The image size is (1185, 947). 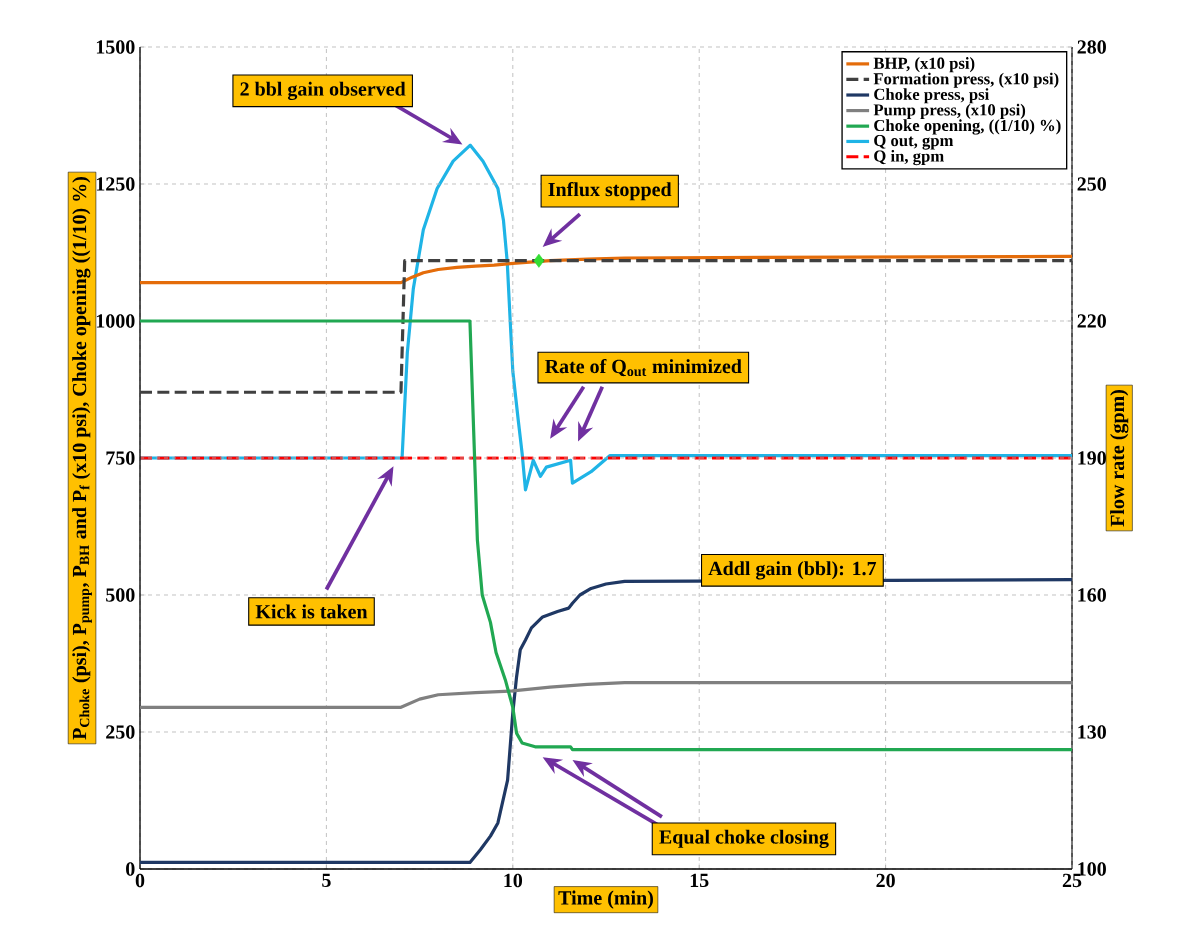 I want to click on y-tick-label: 1500, so click(x=115, y=47).